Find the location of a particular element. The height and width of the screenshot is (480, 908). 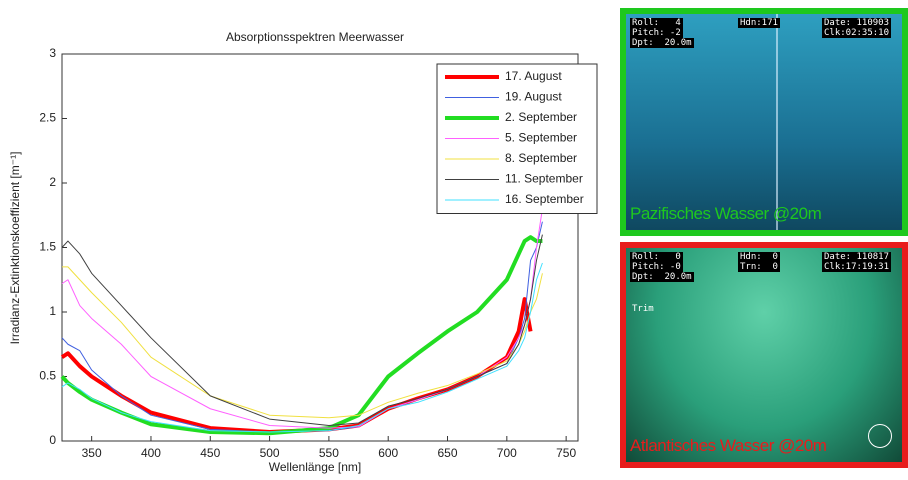

legend-label: 16. September is located at coordinates (544, 199).